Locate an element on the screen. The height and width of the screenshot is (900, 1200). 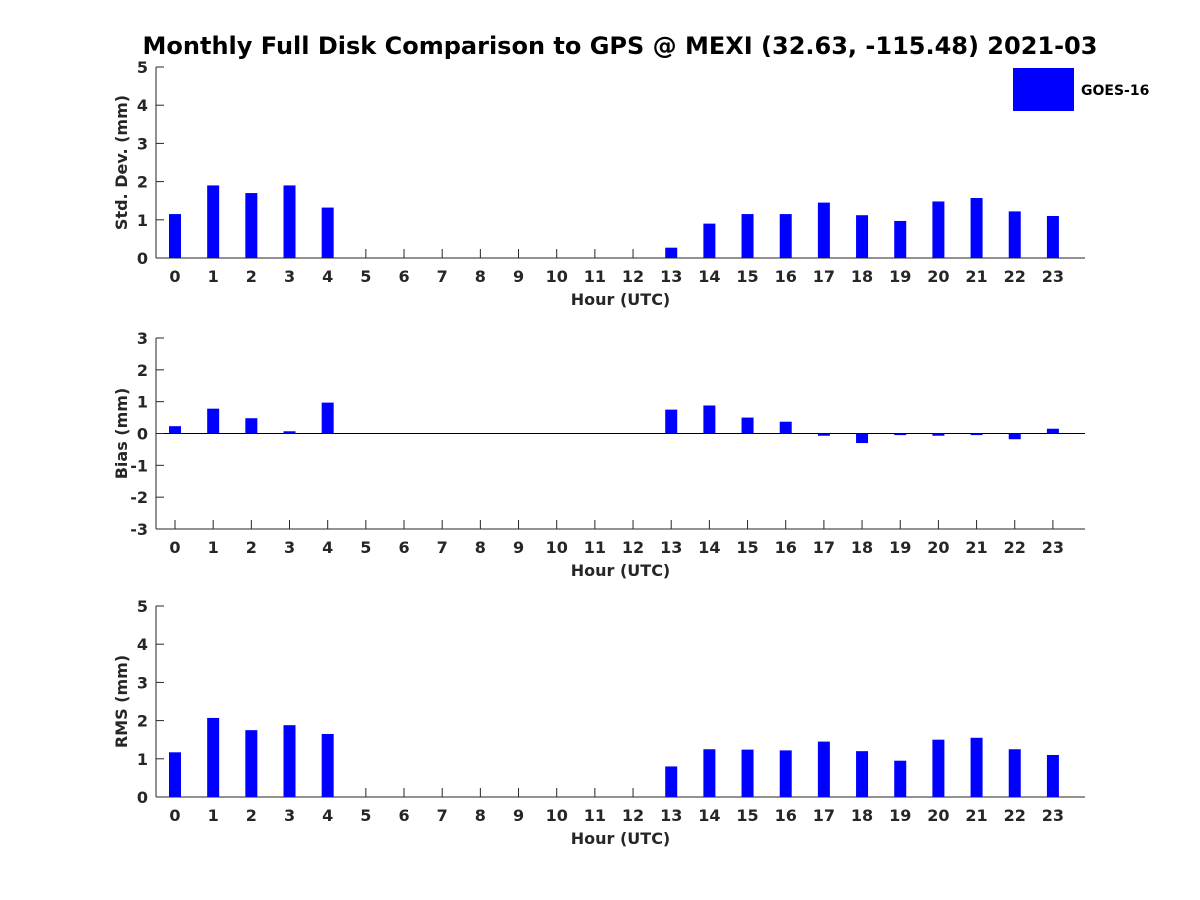
x-tick-label: 7 is located at coordinates (442, 815).